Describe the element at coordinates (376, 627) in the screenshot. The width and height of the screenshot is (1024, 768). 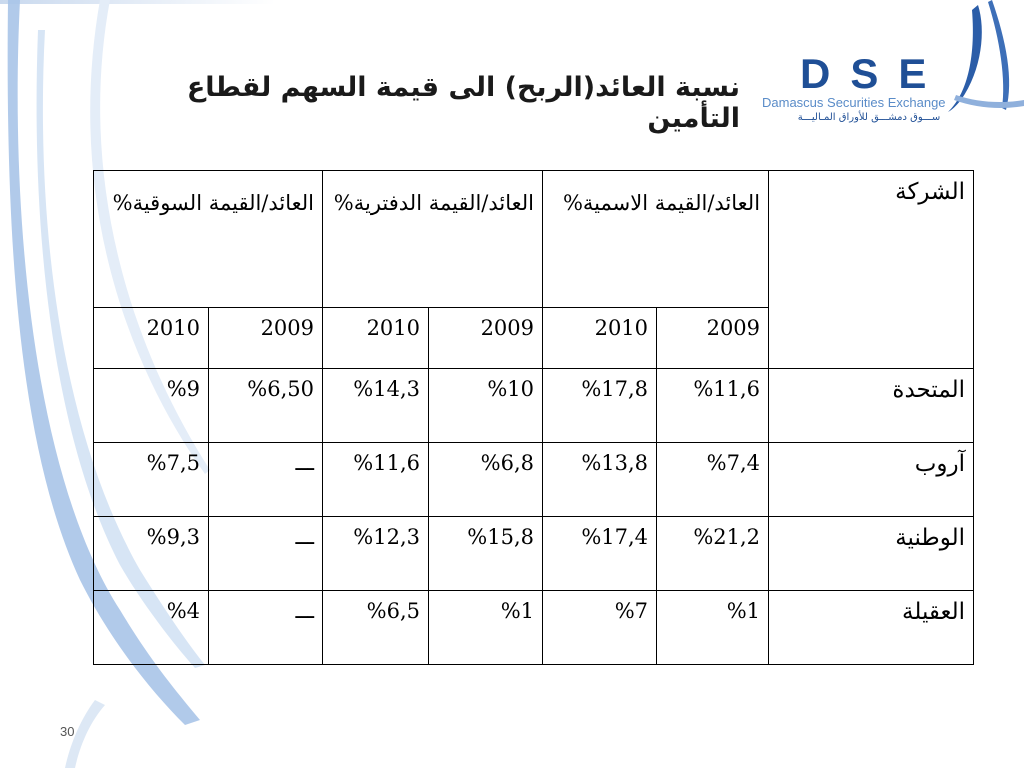
I see `table-cell: %6,5` at that location.